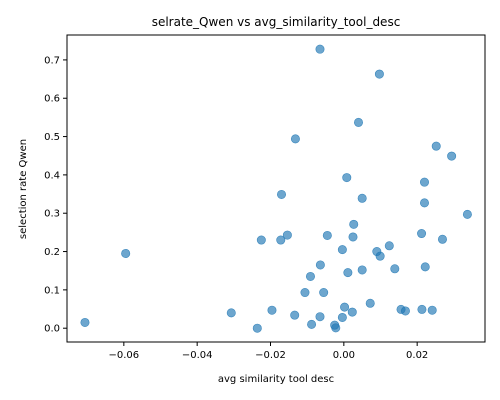  Describe the element at coordinates (52, 252) in the screenshot. I see `y-tick-label: 0.2` at that location.